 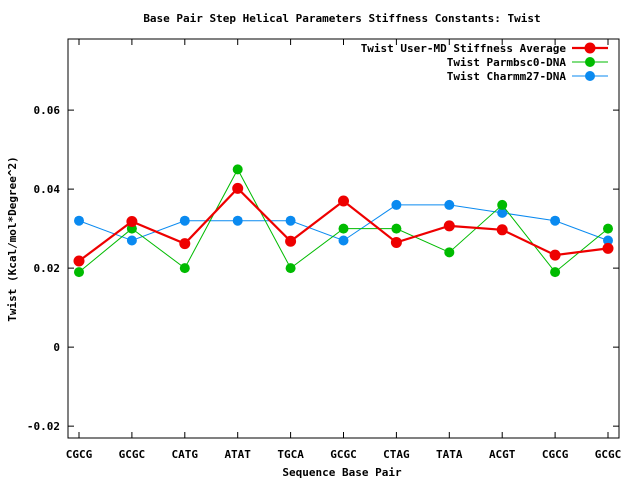 I want to click on legend-label: Twist Parmbsc0-DNA, so click(x=507, y=62).